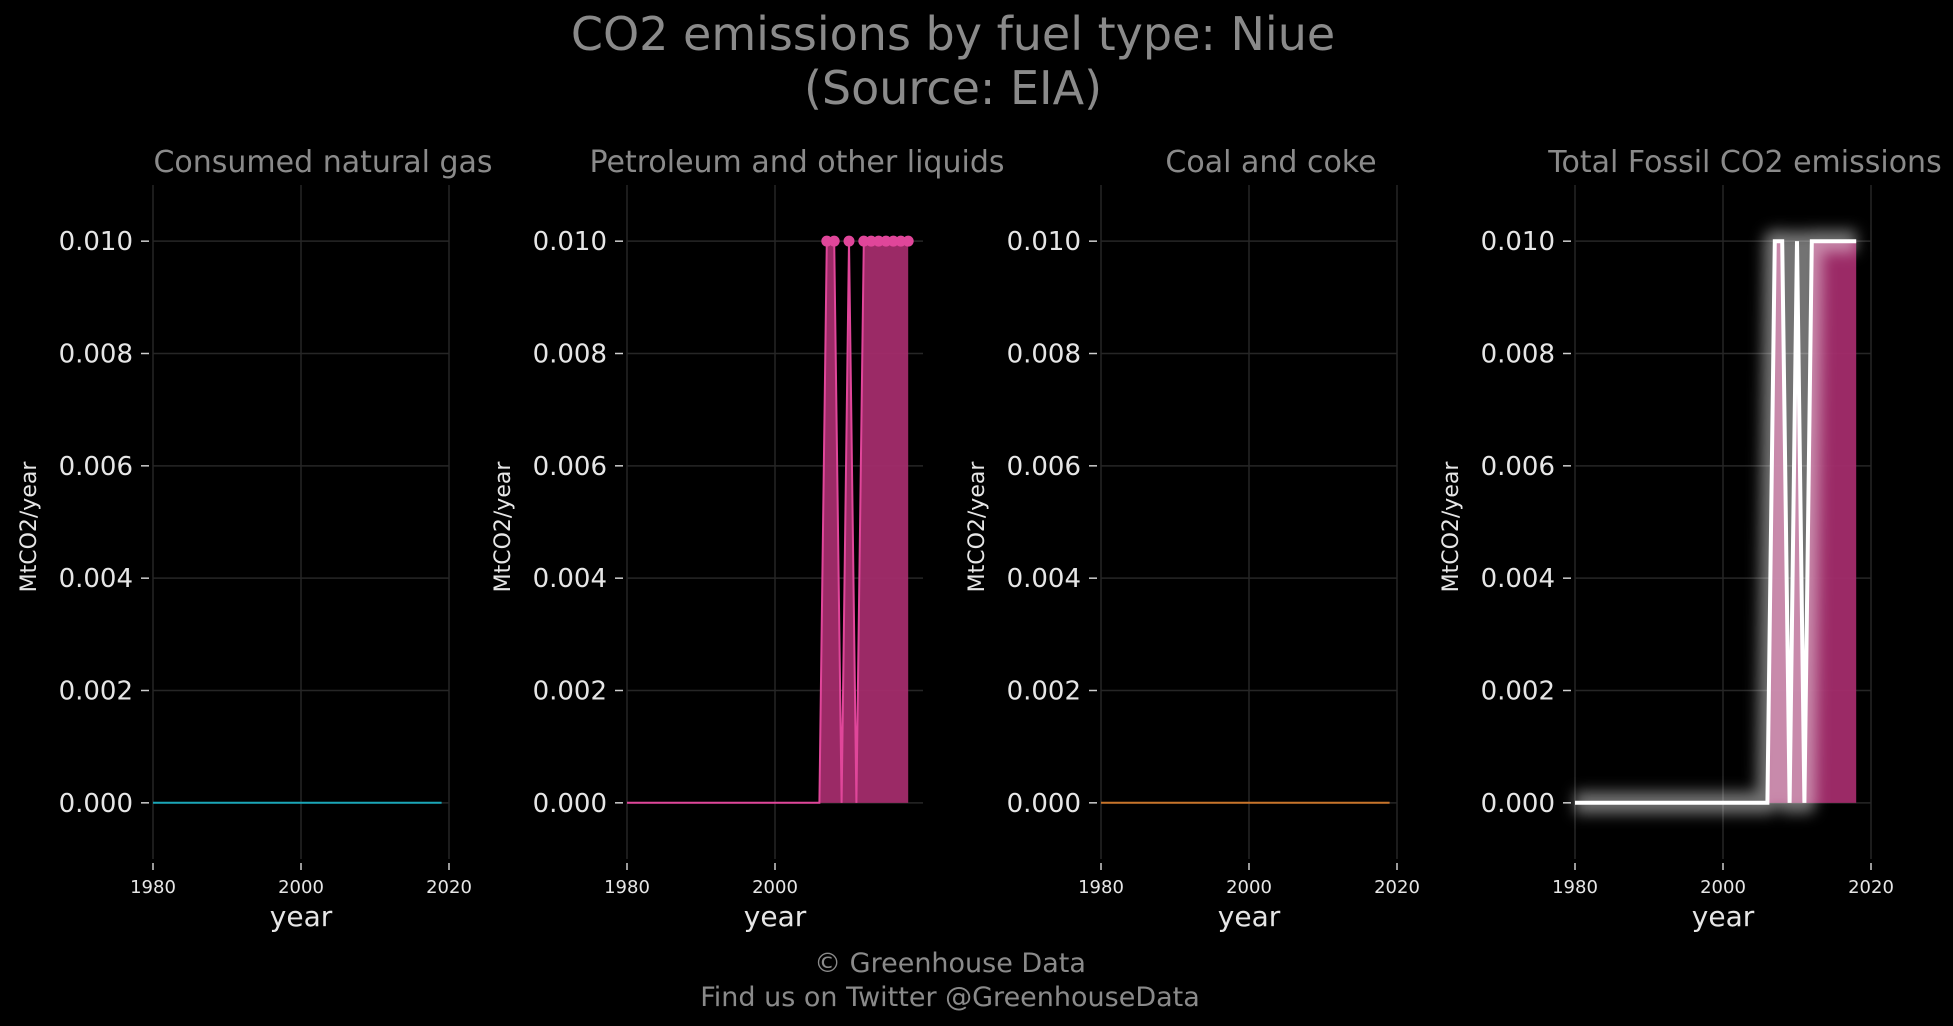  What do you see at coordinates (950, 963) in the screenshot?
I see `footer-copyright: © Greenhouse Data` at bounding box center [950, 963].